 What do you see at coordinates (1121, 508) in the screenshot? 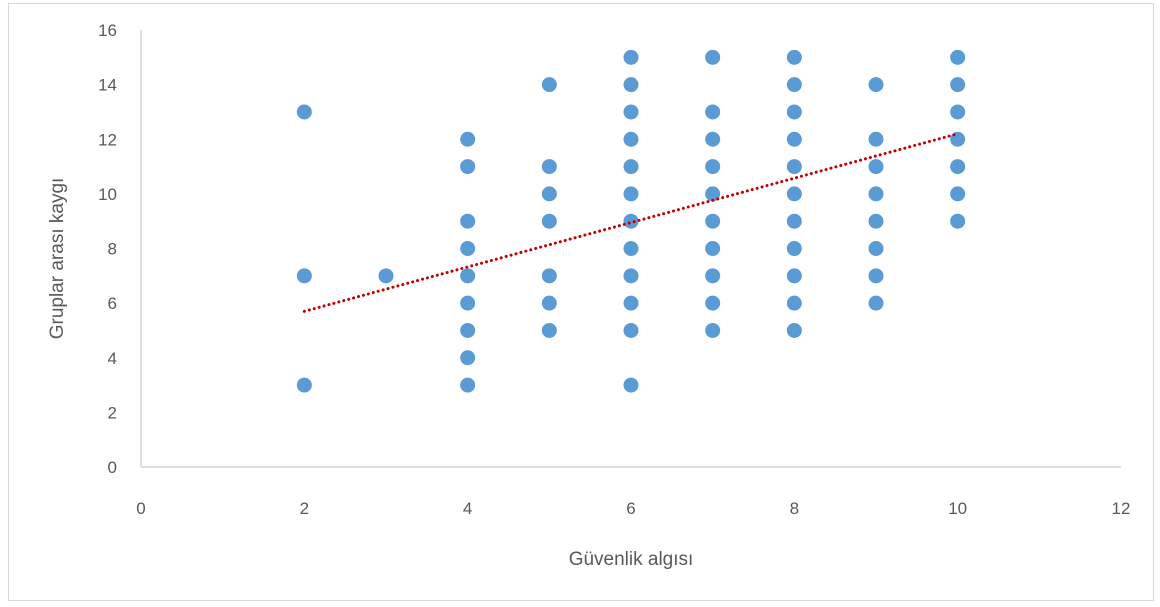
I see `x-tick-label: 12` at bounding box center [1121, 508].